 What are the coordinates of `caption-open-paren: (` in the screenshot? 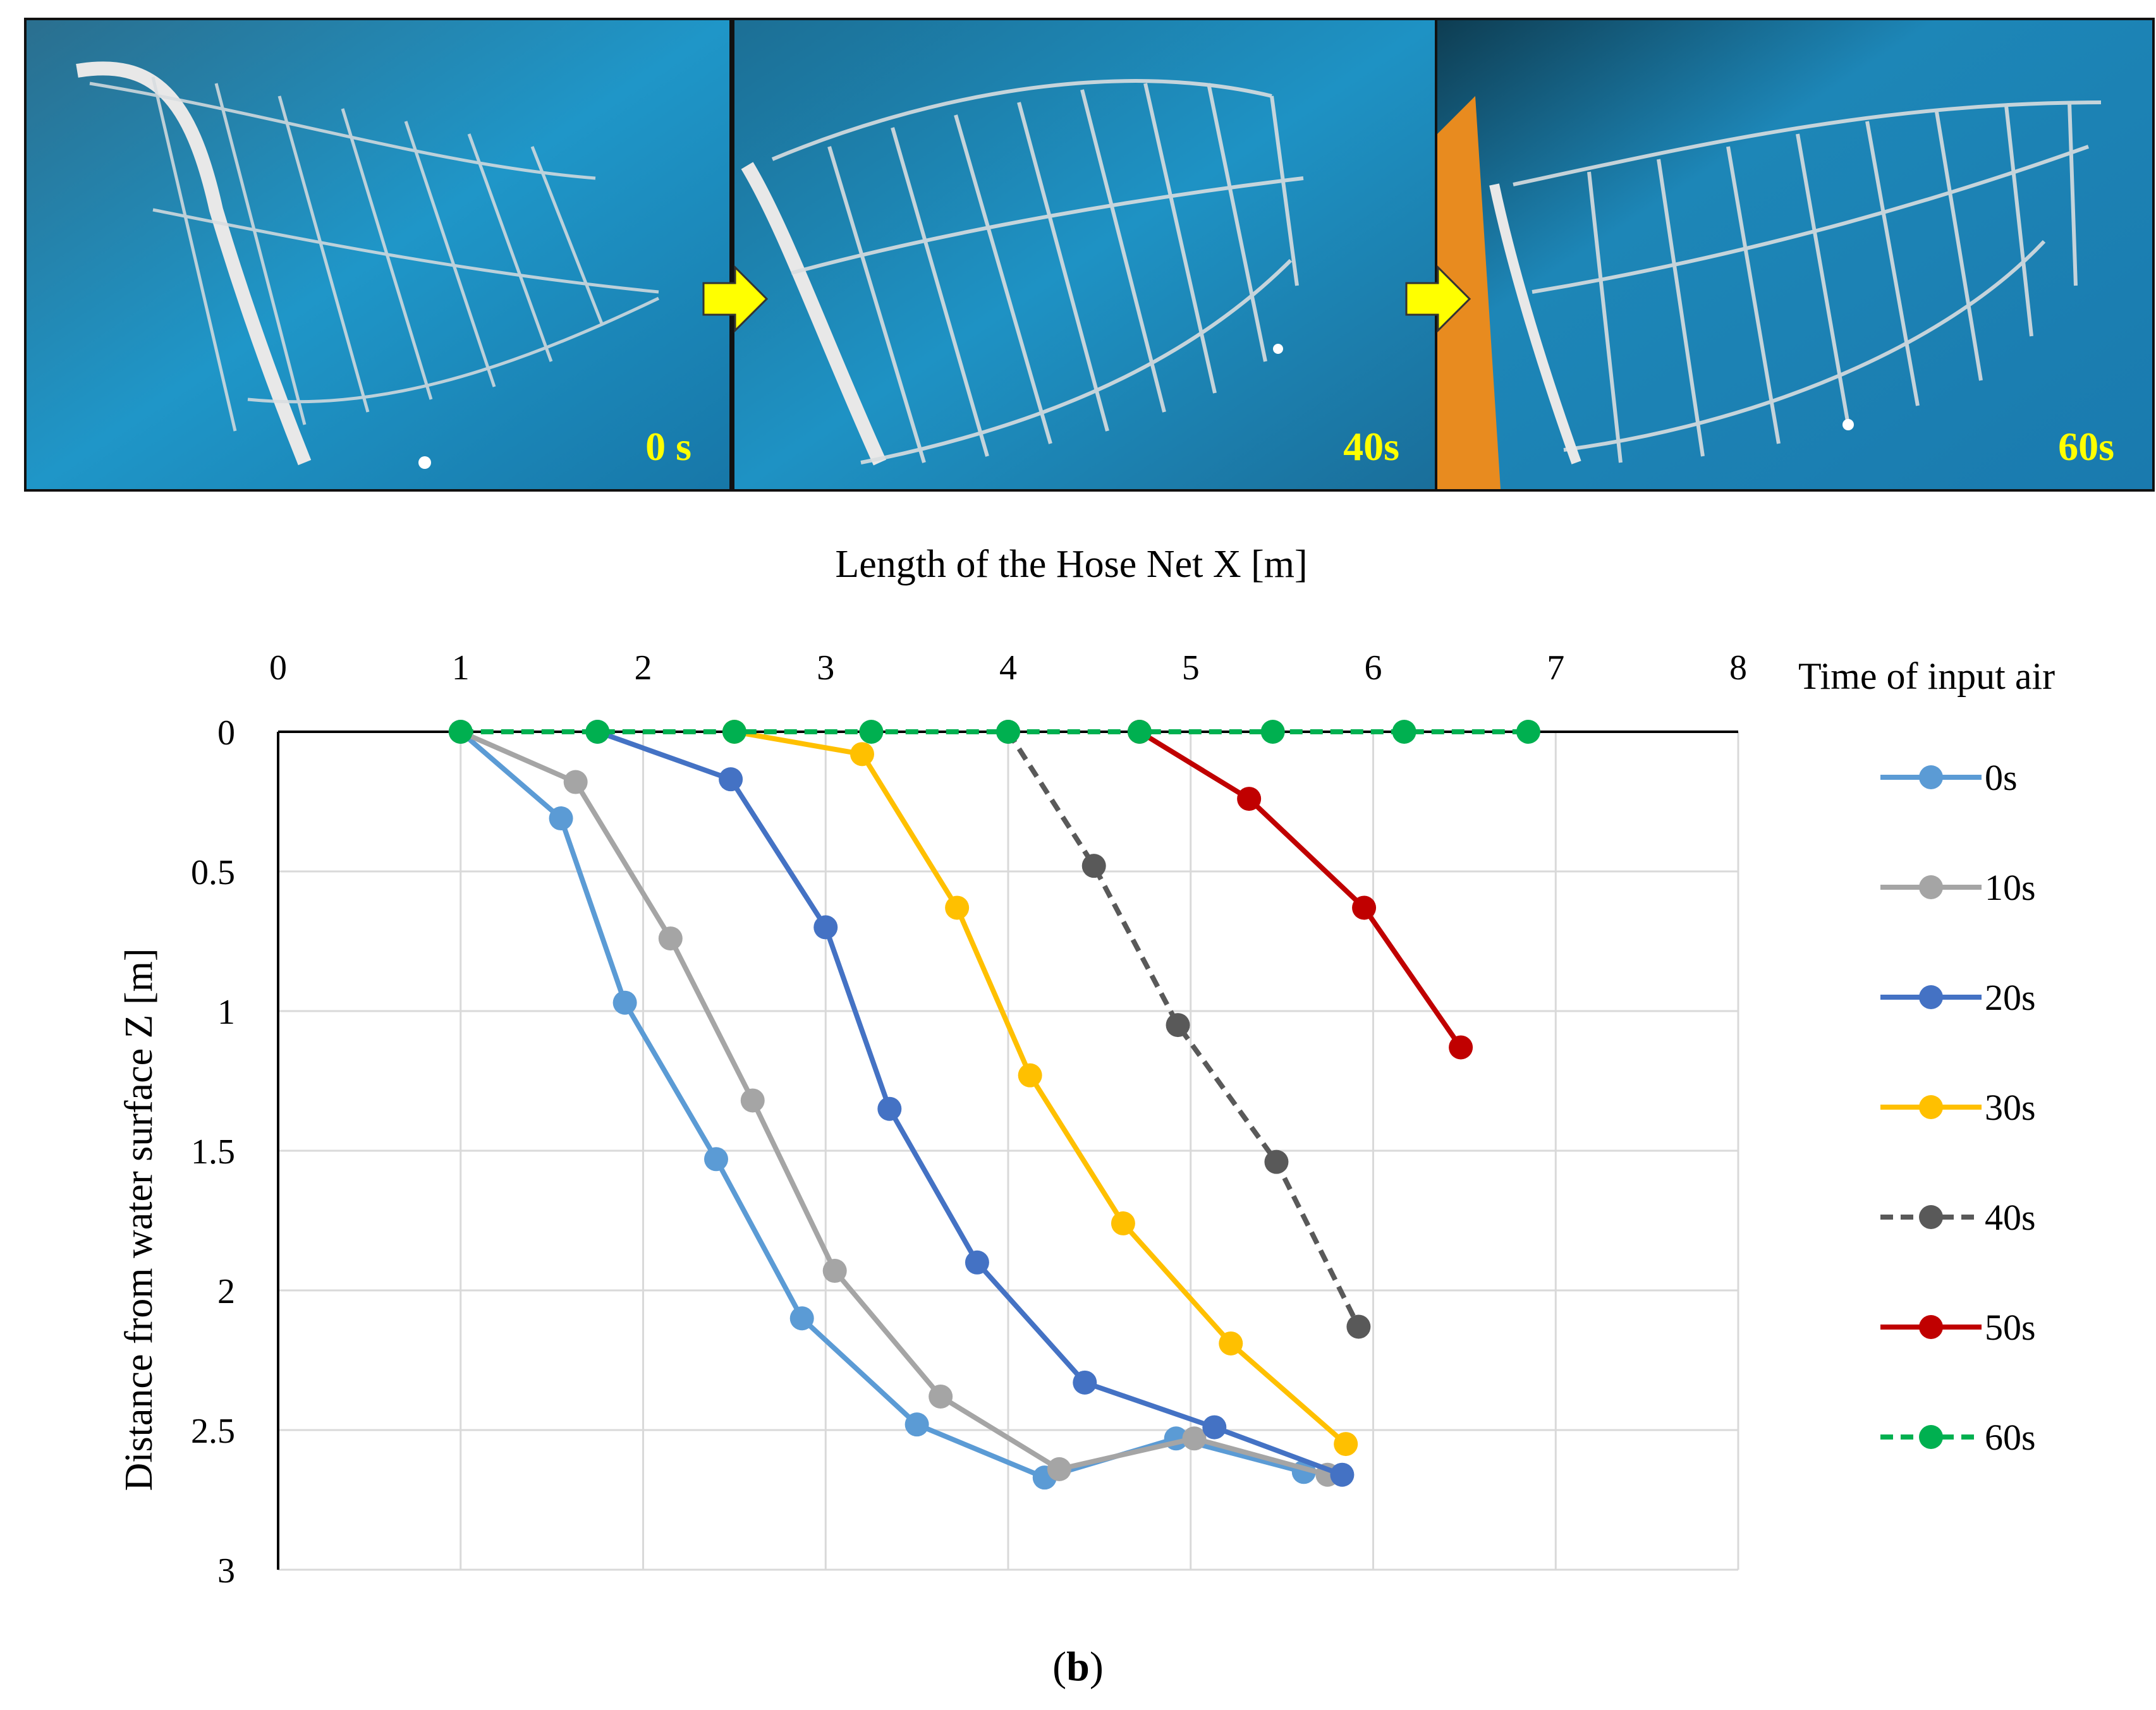 It's located at (1059, 1667).